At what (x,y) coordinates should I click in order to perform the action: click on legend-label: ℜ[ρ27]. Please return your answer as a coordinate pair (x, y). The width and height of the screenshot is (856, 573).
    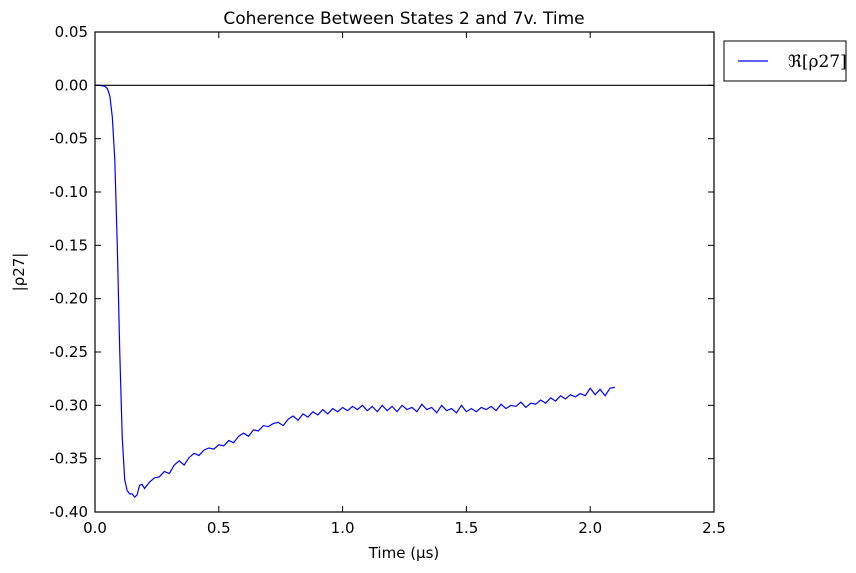
    Looking at the image, I should click on (817, 62).